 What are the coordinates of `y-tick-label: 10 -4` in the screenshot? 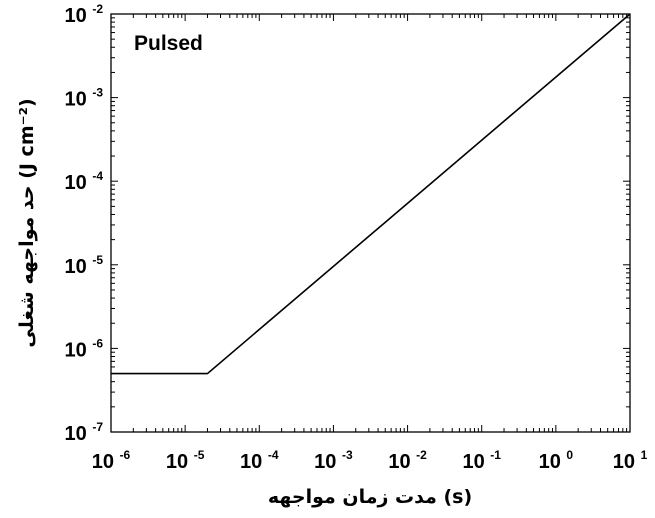 It's located at (84, 181).